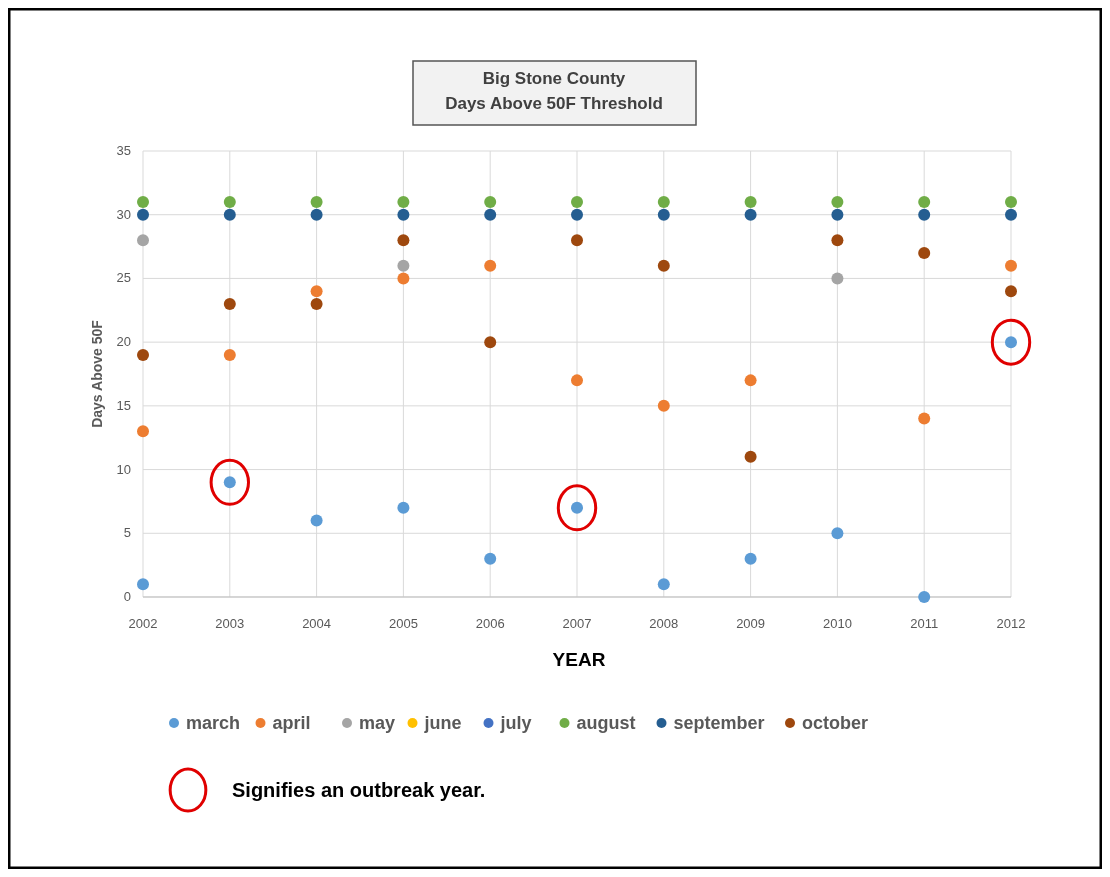  What do you see at coordinates (719, 723) in the screenshot?
I see `legend-label: september` at bounding box center [719, 723].